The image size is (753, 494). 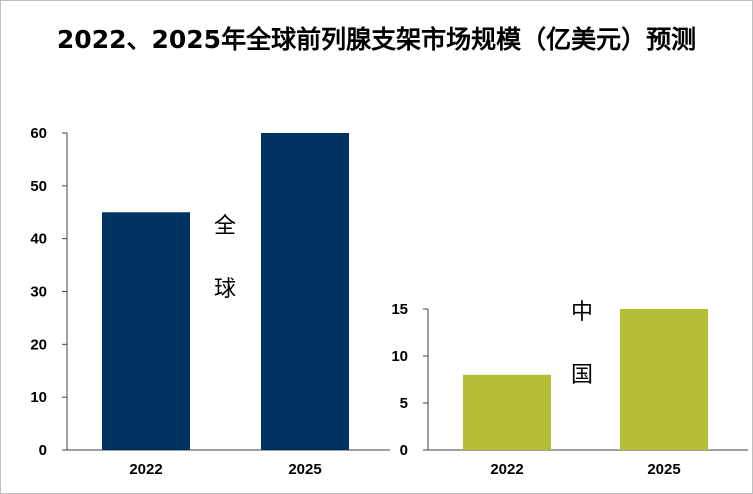 What do you see at coordinates (305, 291) in the screenshot?
I see `global-bar-2025` at bounding box center [305, 291].